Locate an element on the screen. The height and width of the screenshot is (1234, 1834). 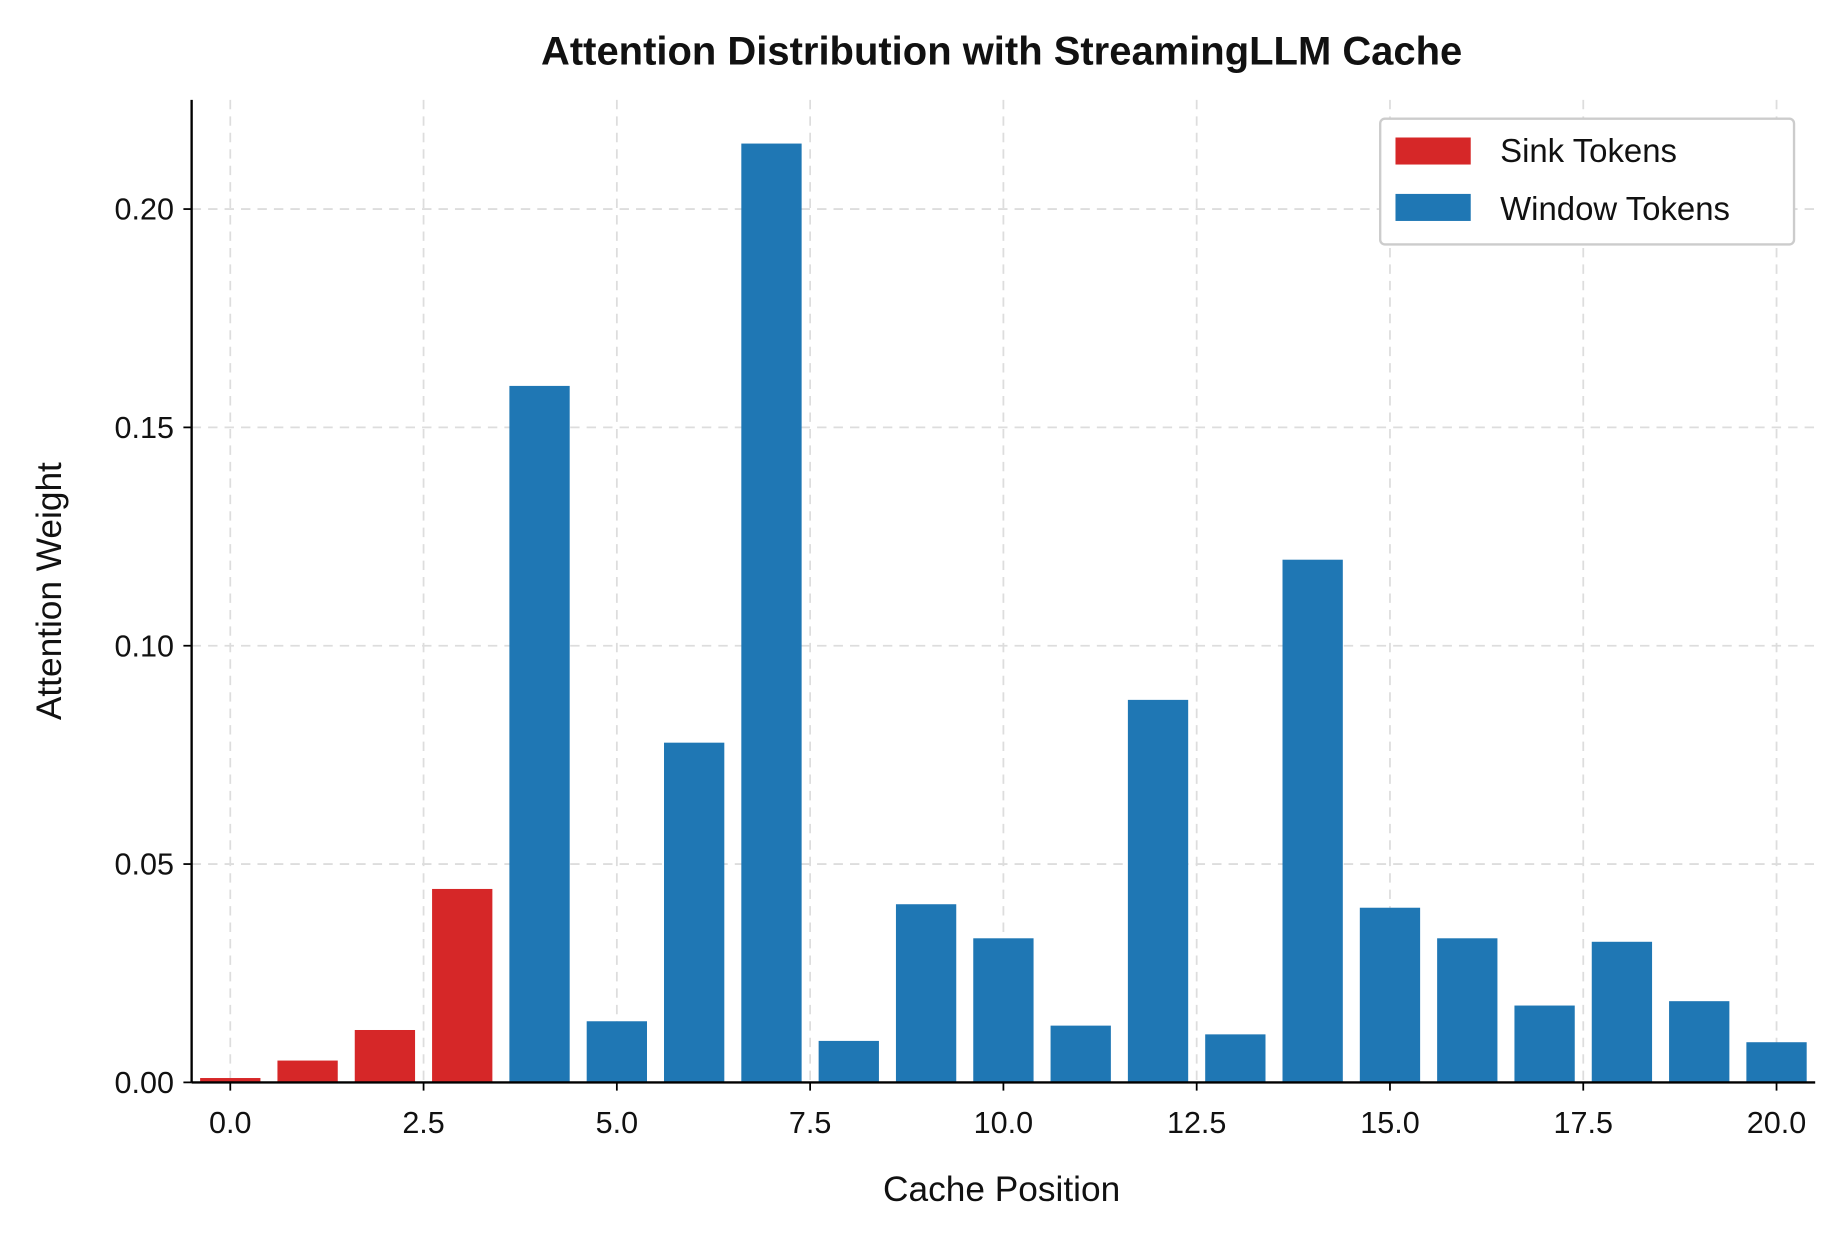
x-tick-label: 0.0 is located at coordinates (230, 1123).